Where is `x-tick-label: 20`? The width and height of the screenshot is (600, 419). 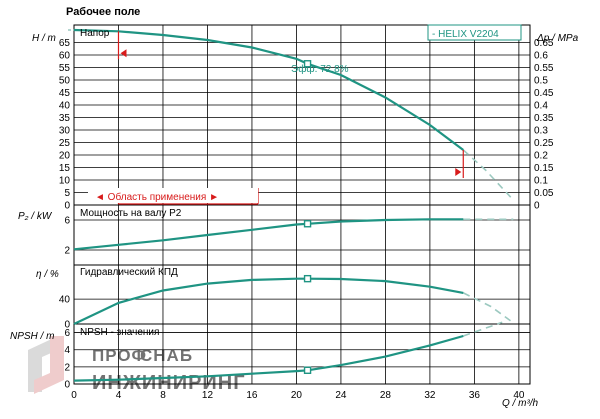
x-tick-label: 20 is located at coordinates (297, 395).